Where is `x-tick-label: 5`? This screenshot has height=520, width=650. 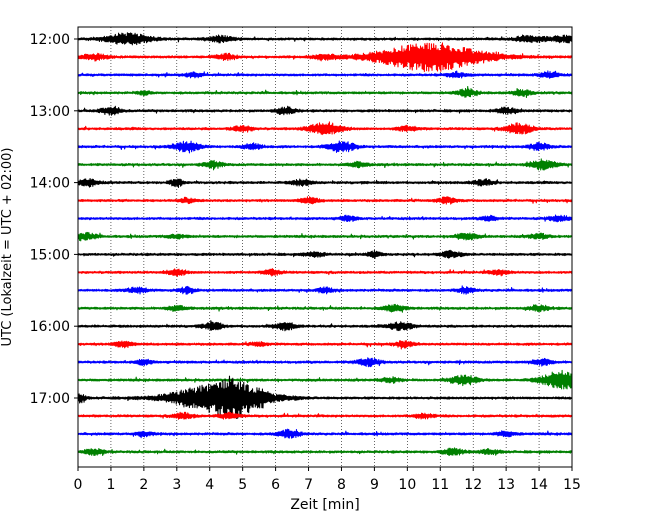
x-tick-label: 5 is located at coordinates (242, 485).